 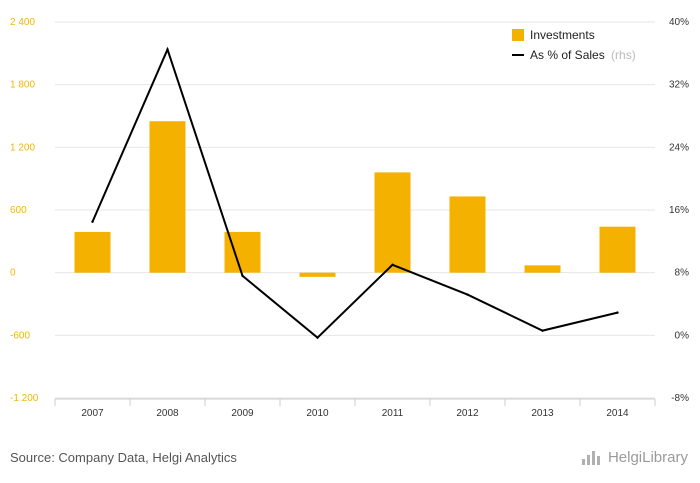 What do you see at coordinates (679, 147) in the screenshot?
I see `y-right-tick-label: 24%` at bounding box center [679, 147].